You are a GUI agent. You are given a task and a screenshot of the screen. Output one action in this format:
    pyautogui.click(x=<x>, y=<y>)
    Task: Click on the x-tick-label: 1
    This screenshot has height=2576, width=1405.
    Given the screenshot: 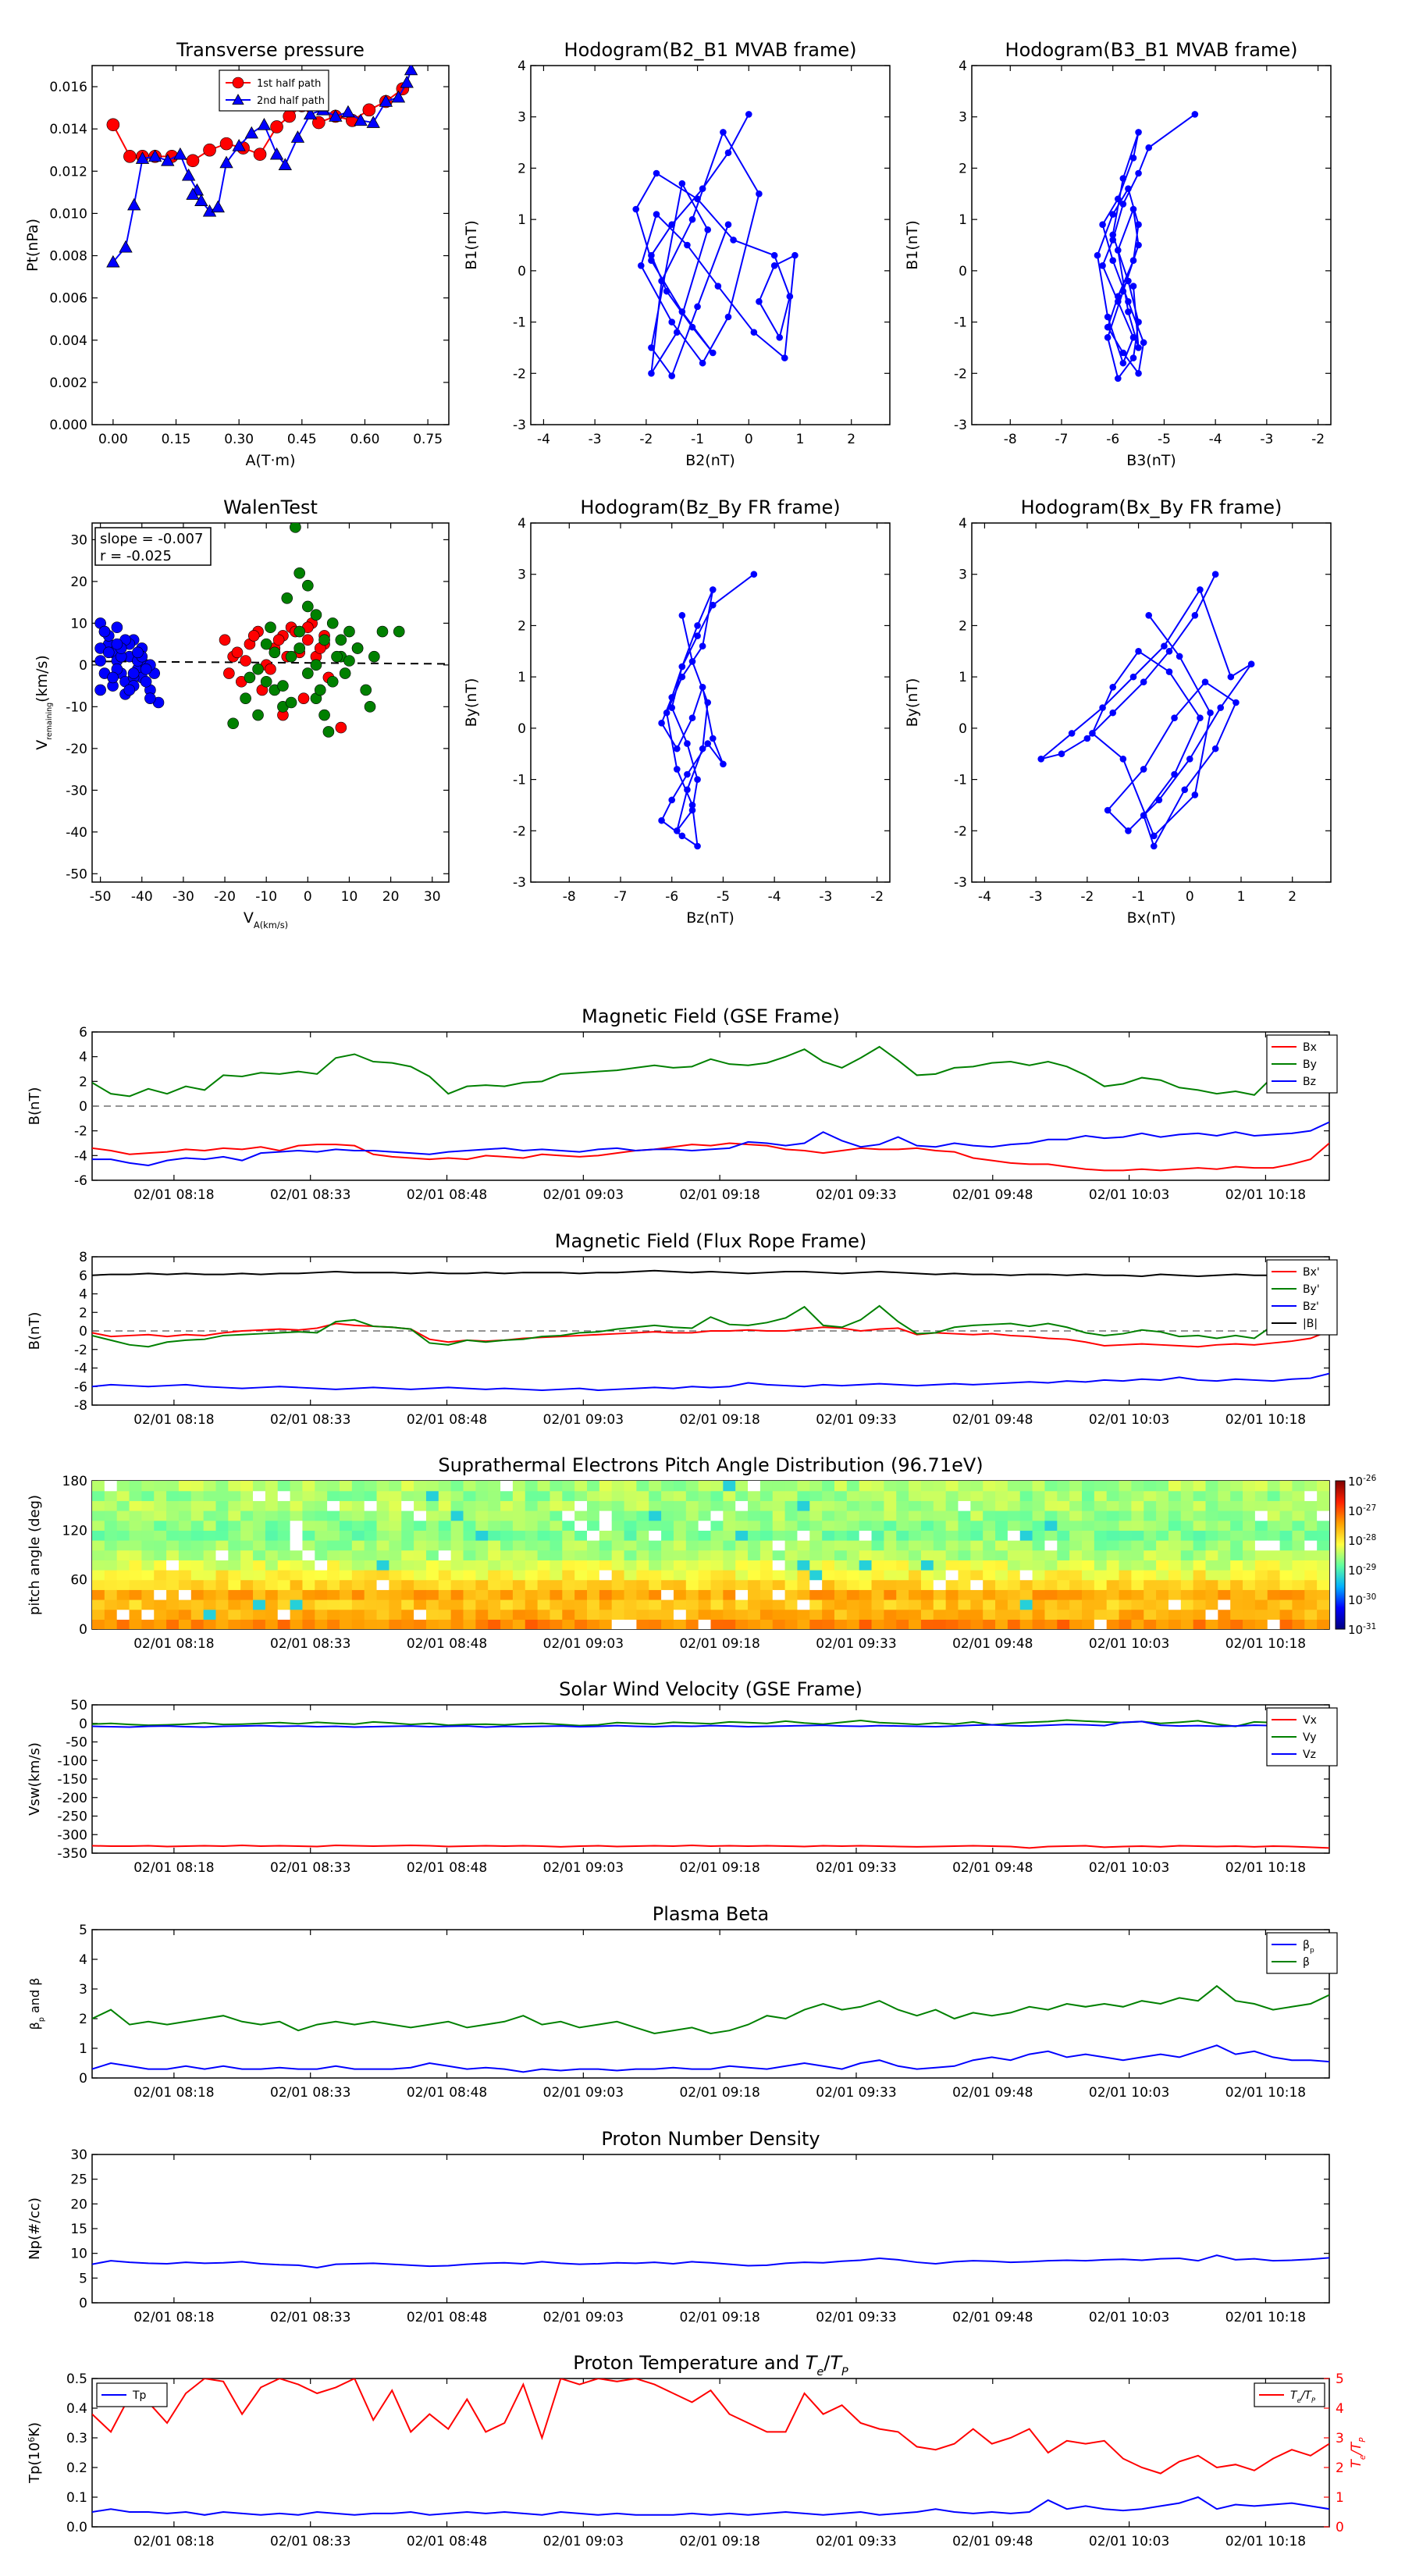 What is the action you would take?
    pyautogui.click(x=801, y=439)
    